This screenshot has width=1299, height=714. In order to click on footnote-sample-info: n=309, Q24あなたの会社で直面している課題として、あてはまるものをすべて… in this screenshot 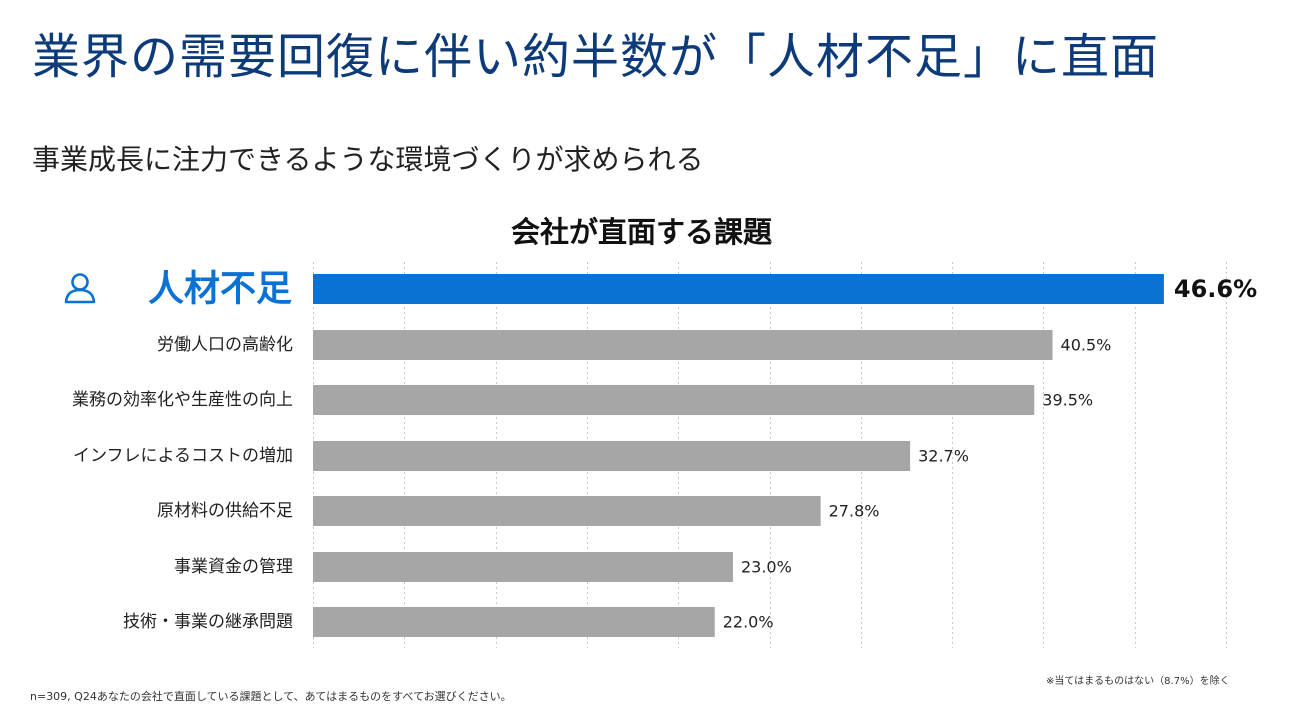, I will do `click(271, 696)`.